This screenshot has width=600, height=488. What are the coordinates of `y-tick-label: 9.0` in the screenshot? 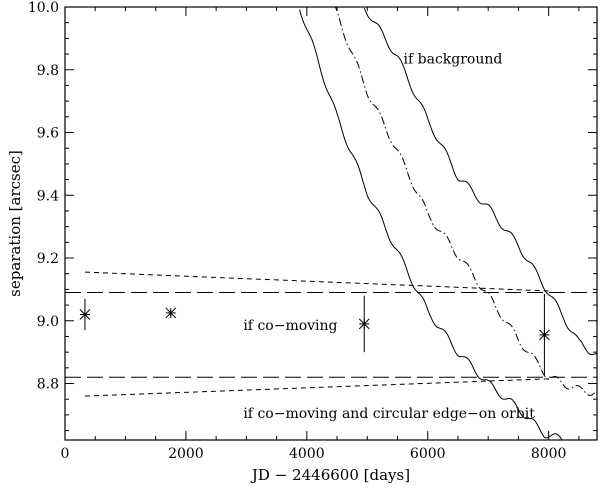 It's located at (48, 322).